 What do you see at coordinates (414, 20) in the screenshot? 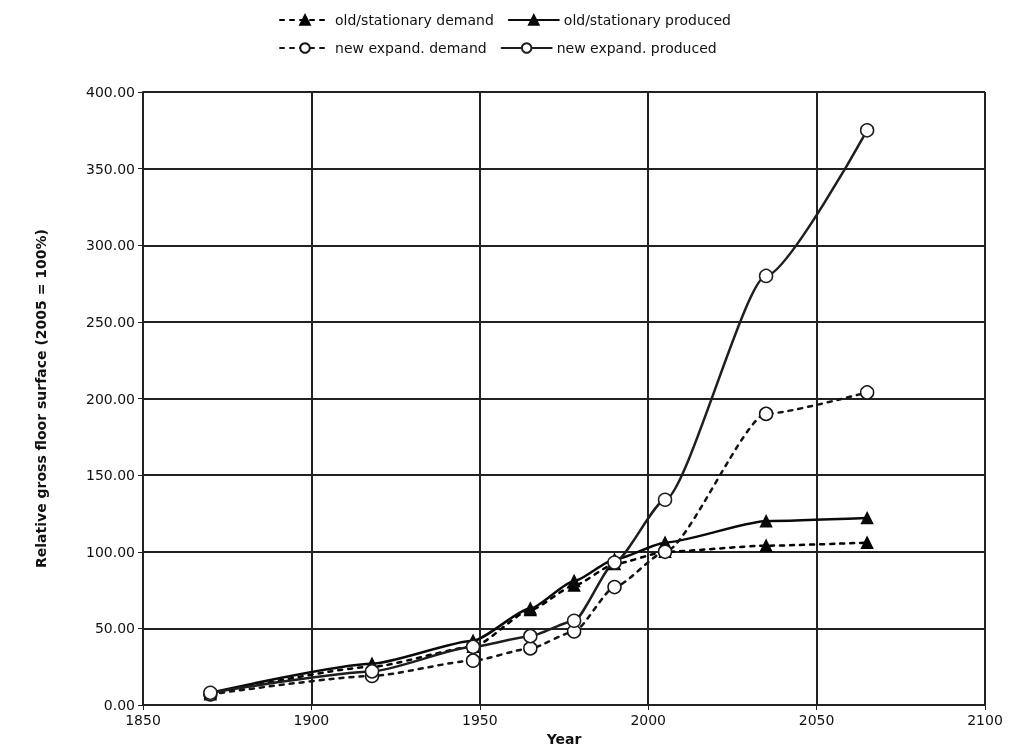
I see `legend-label: old/stationary demand` at bounding box center [414, 20].